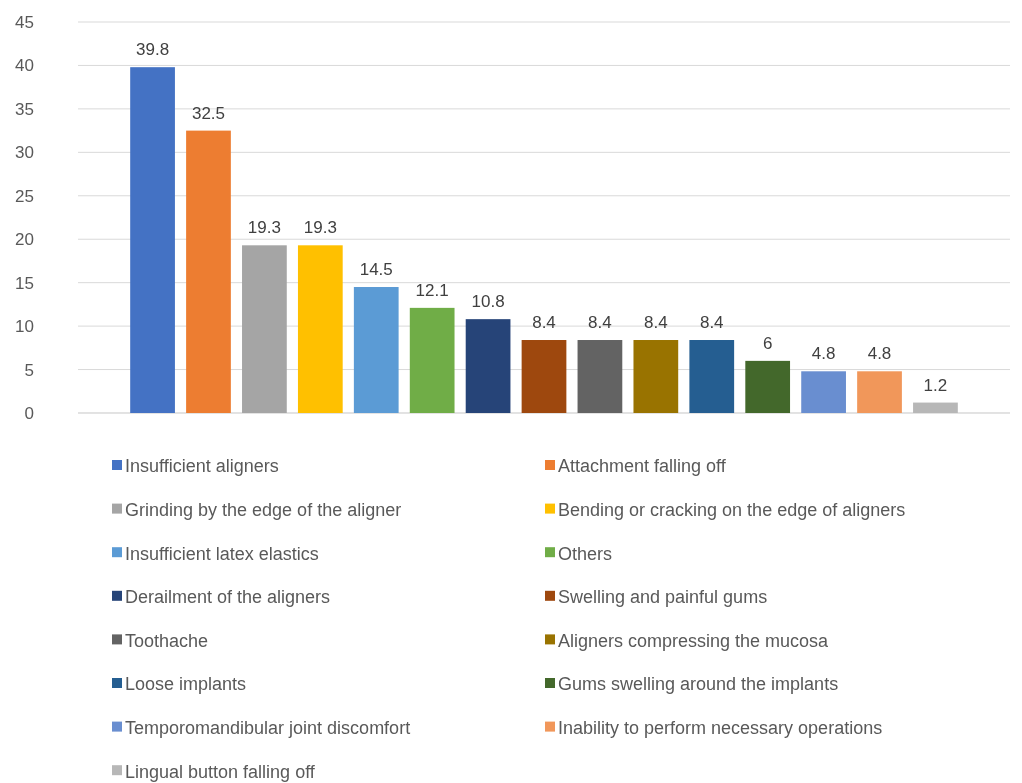 The width and height of the screenshot is (1022, 783). What do you see at coordinates (29, 370) in the screenshot?
I see `y-tick-label: 5` at bounding box center [29, 370].